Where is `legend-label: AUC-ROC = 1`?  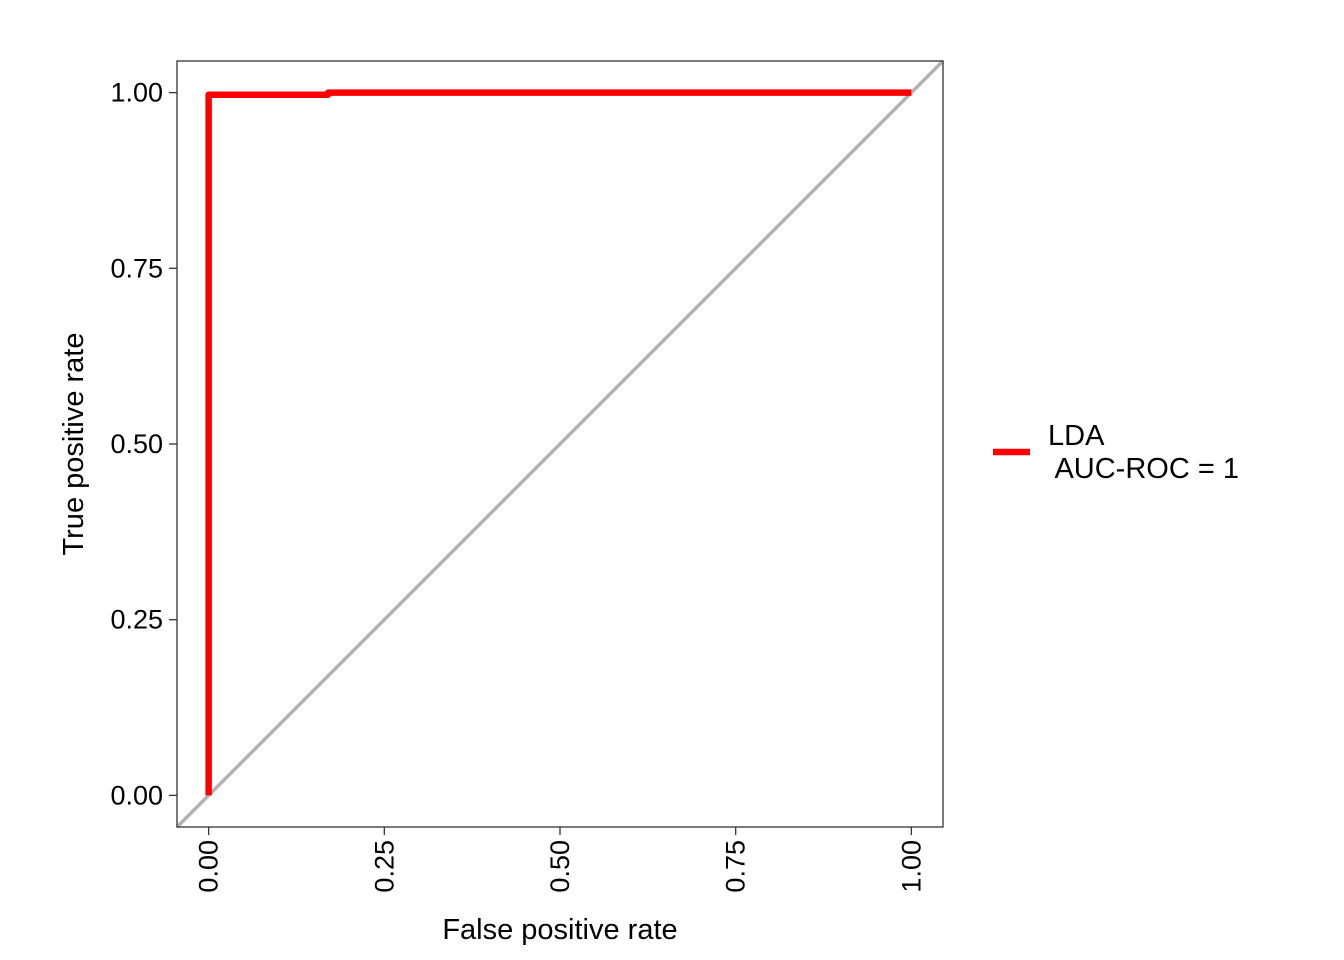 legend-label: AUC-ROC = 1 is located at coordinates (1143, 469).